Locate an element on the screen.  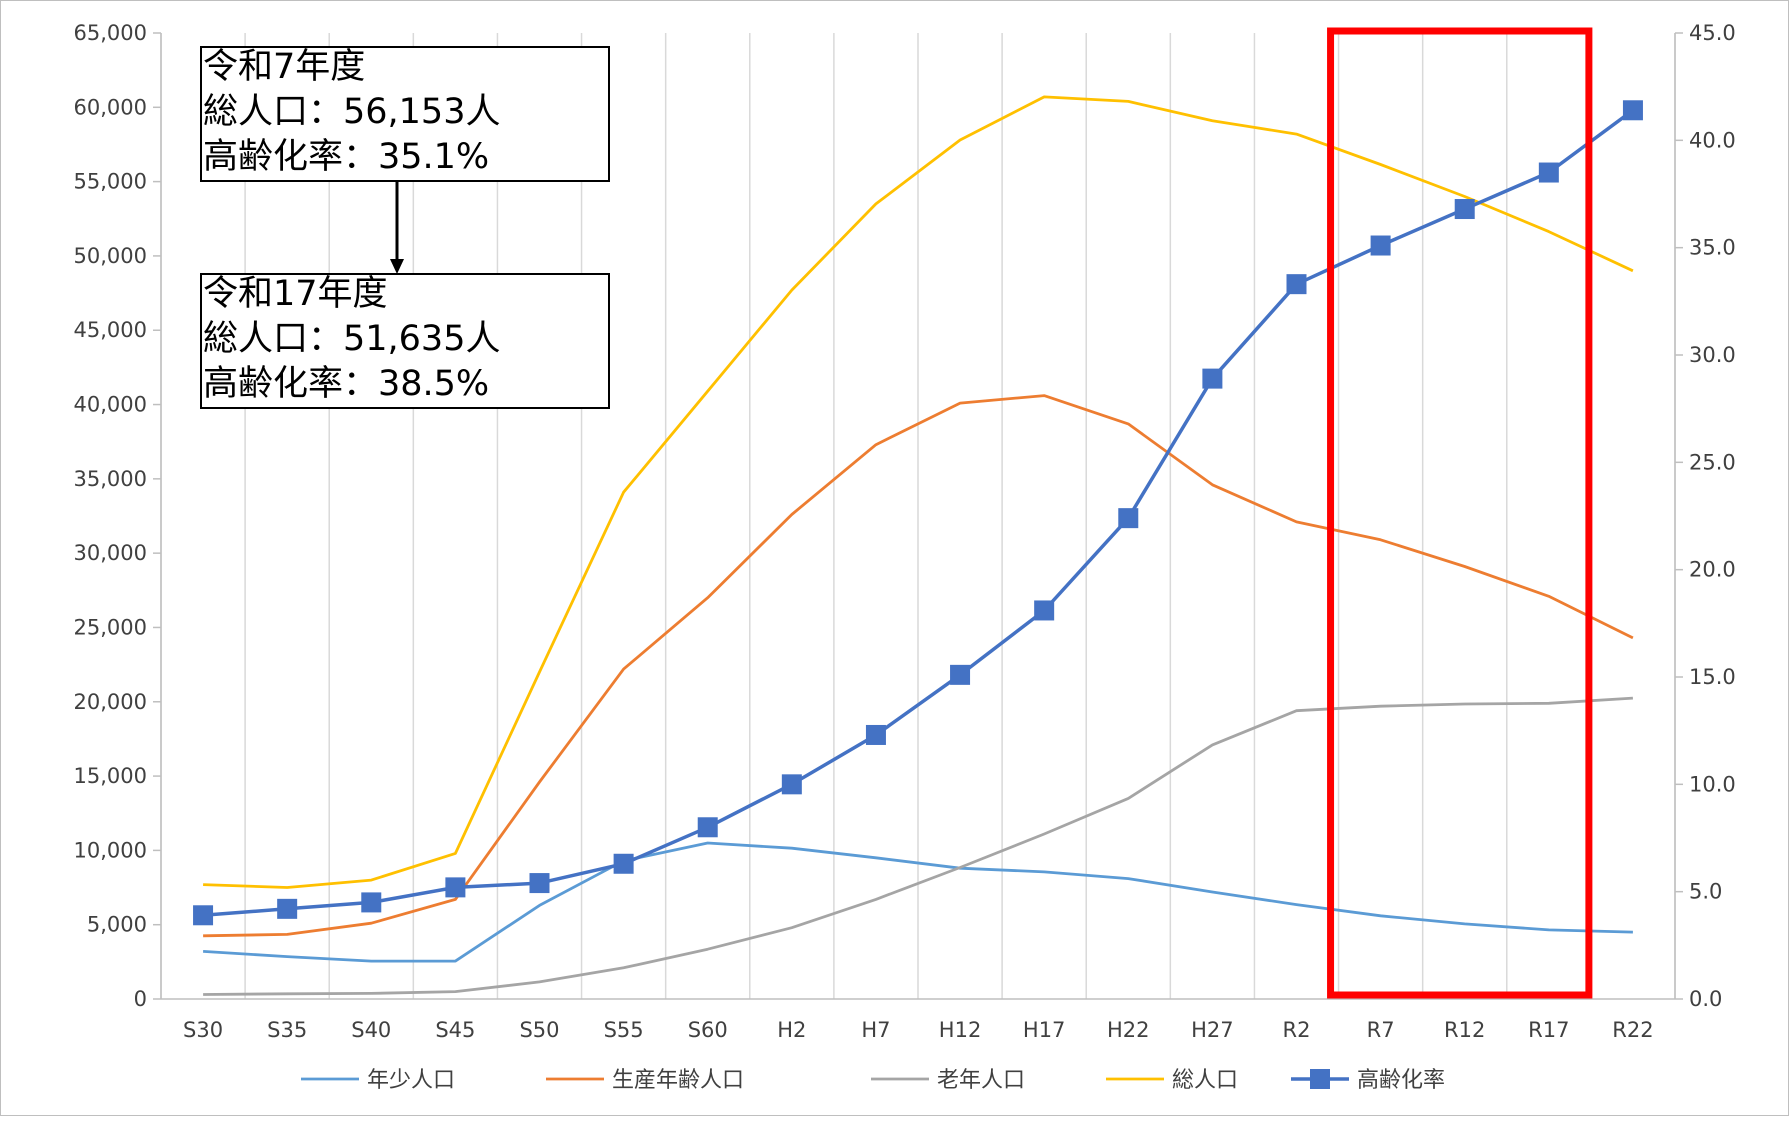
x-axis-tick-label: R12 is located at coordinates (1464, 1030).